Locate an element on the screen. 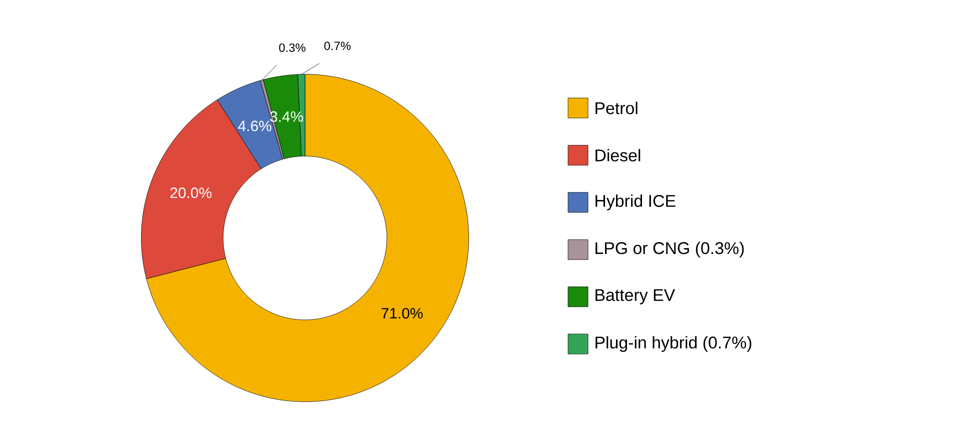 The height and width of the screenshot is (435, 956). data-label: 20.0% is located at coordinates (191, 193).